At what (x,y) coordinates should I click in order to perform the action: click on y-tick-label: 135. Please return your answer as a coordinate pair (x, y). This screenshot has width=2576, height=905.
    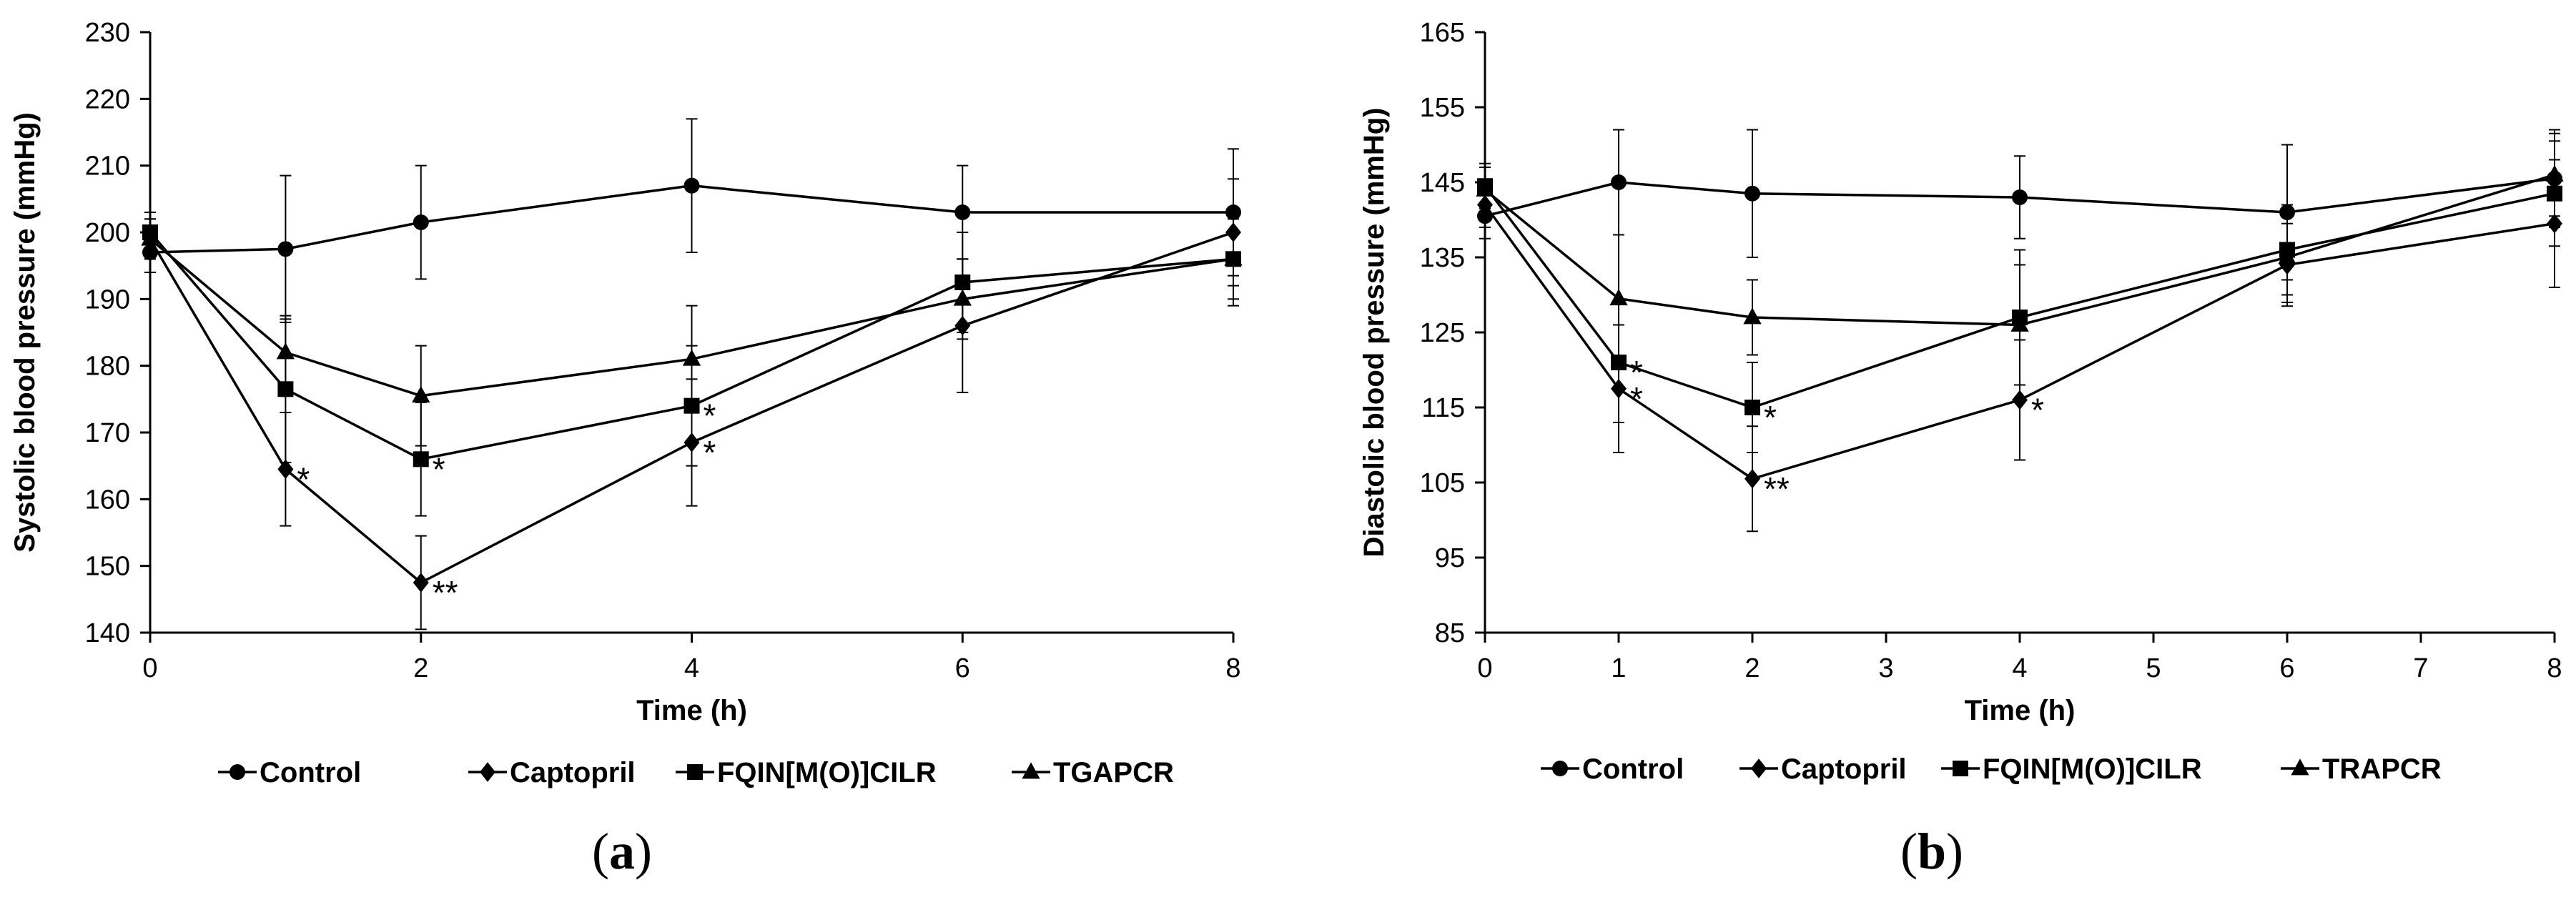
    Looking at the image, I should click on (1442, 258).